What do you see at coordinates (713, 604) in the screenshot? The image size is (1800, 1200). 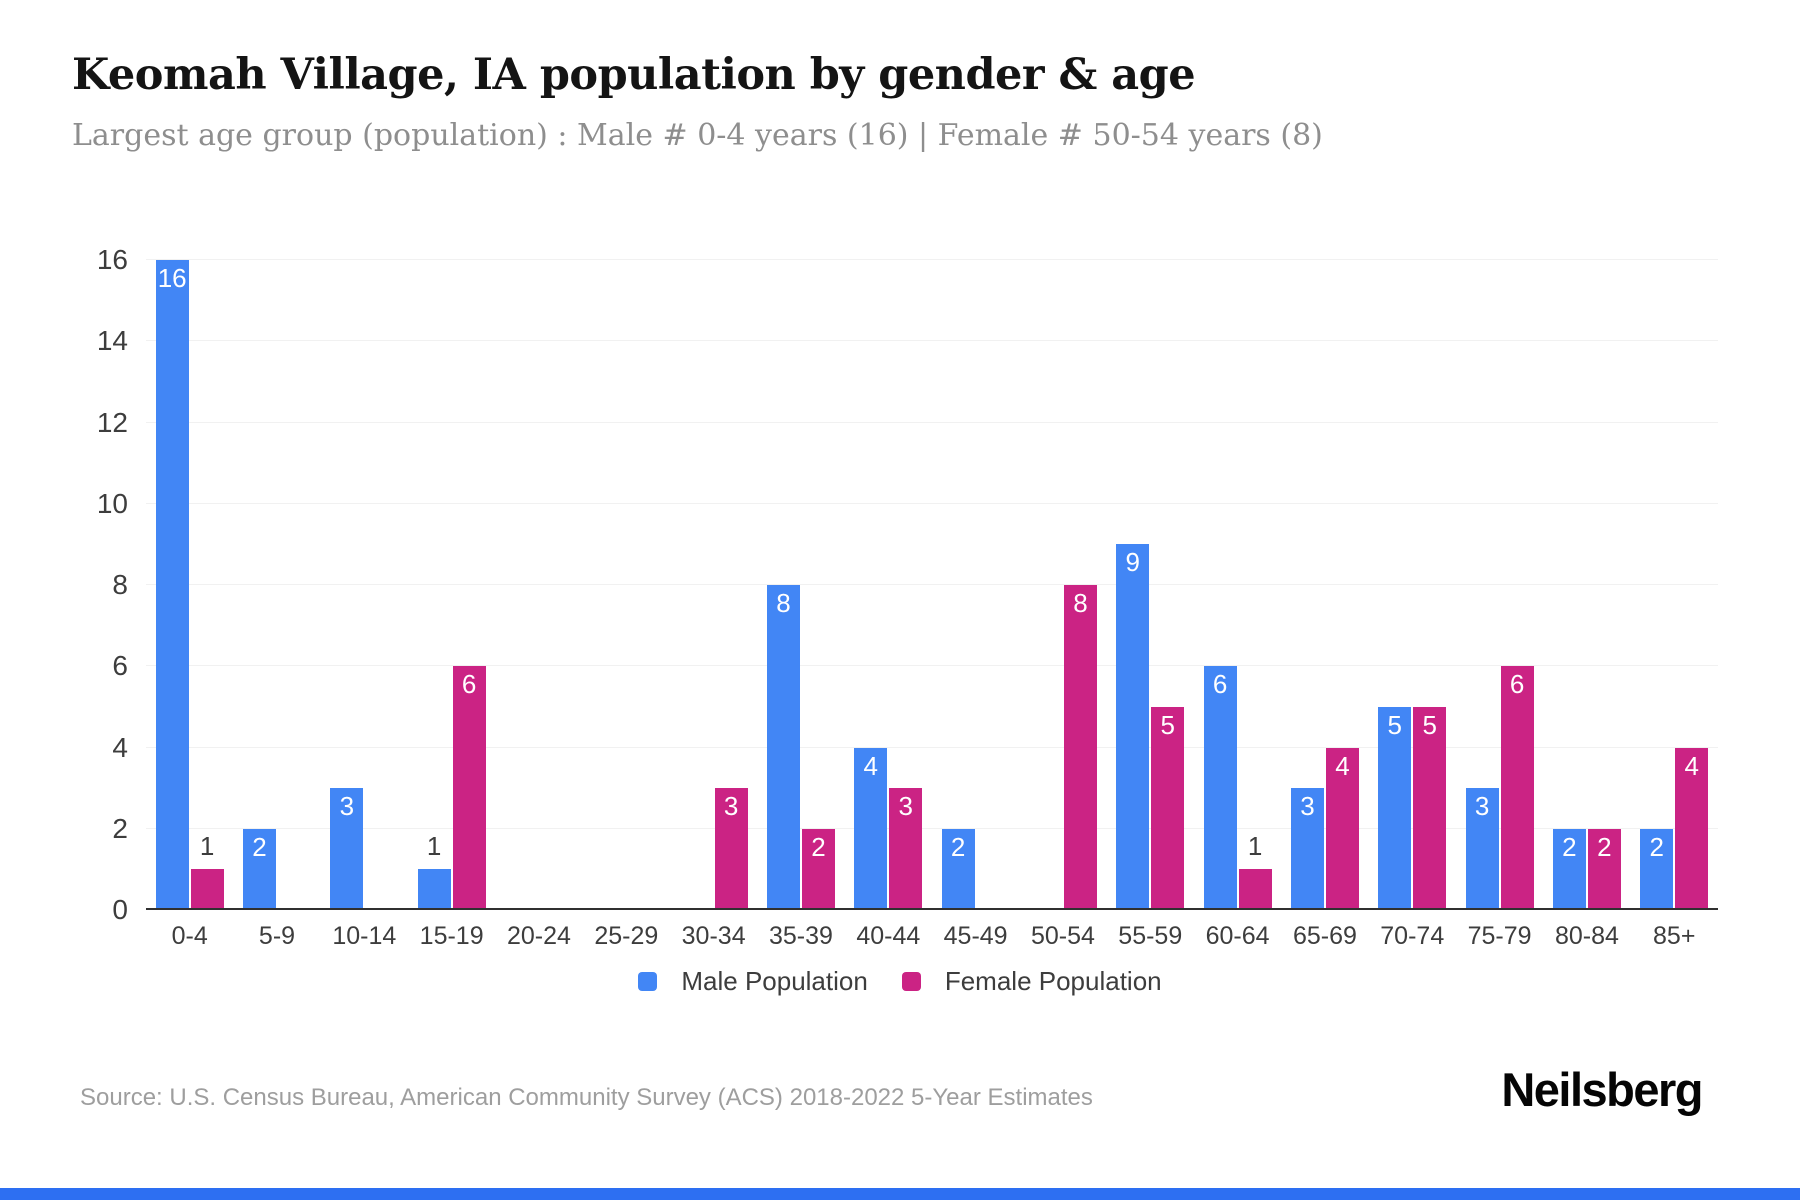 I see `bar-group-30-34: 3 30-34` at bounding box center [713, 604].